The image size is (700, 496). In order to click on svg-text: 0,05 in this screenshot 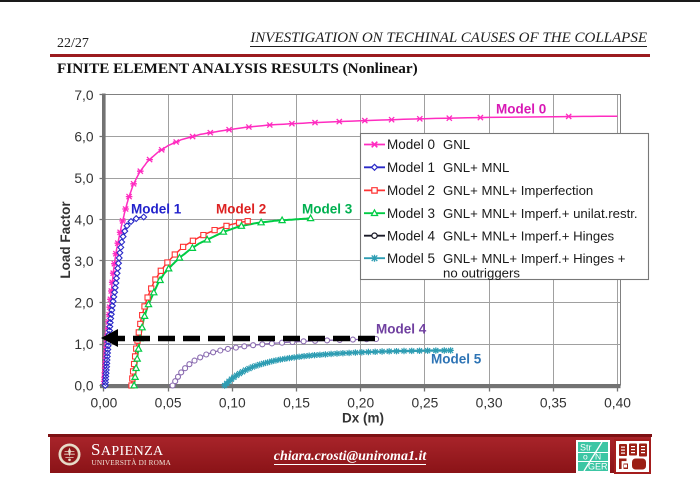, I will do `click(168, 402)`.